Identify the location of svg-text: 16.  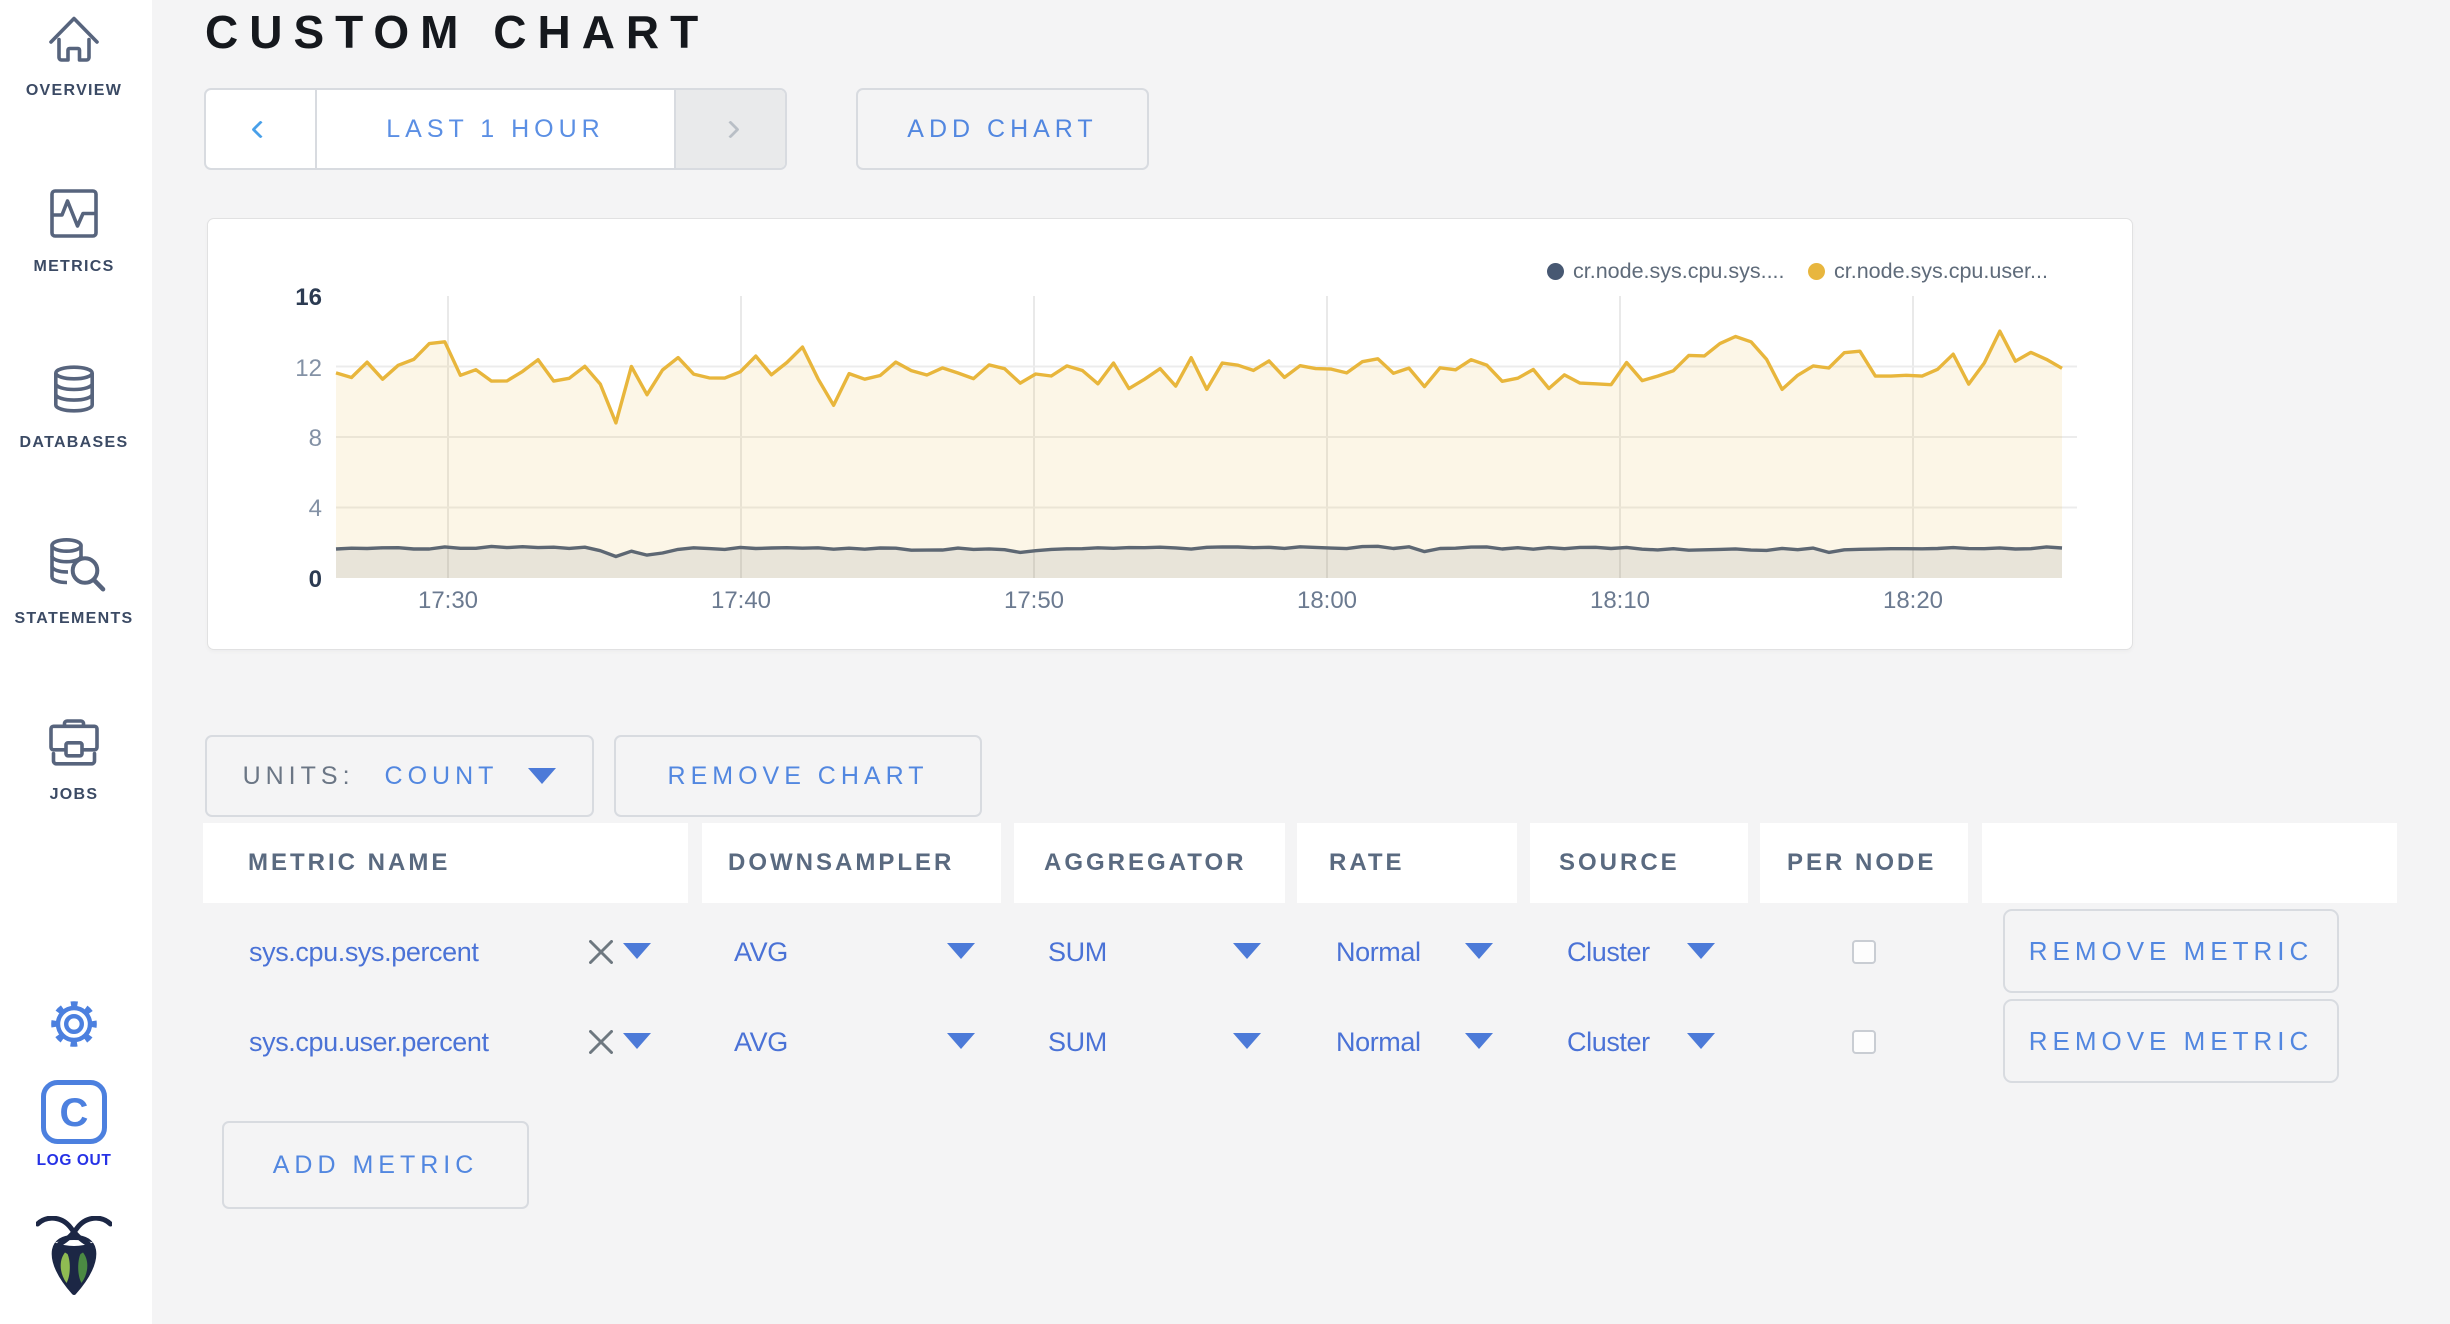
(308, 297).